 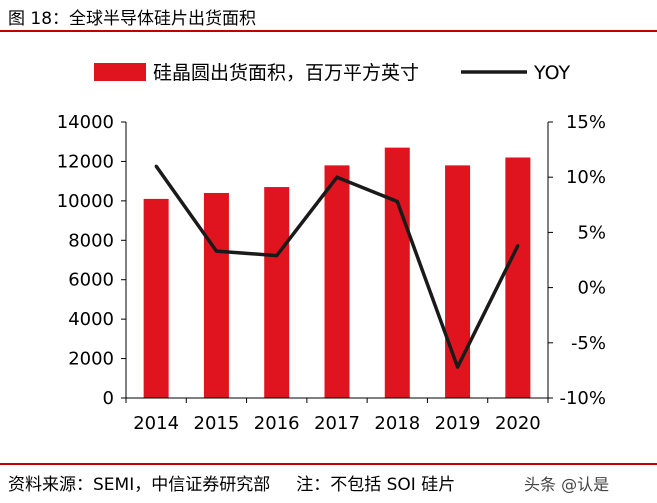 I want to click on note-text: 注：不包括 SOI 硅片, so click(x=376, y=485).